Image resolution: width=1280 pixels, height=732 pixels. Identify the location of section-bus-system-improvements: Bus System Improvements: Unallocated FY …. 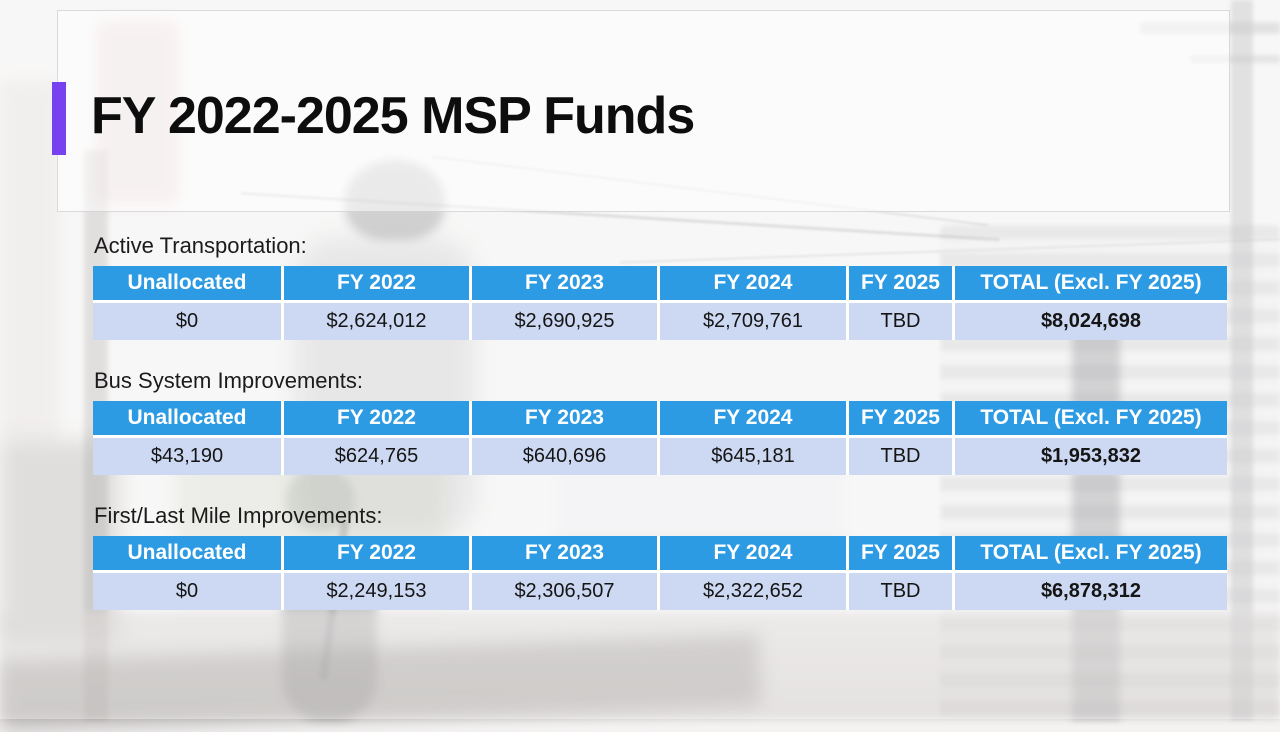
(660, 421).